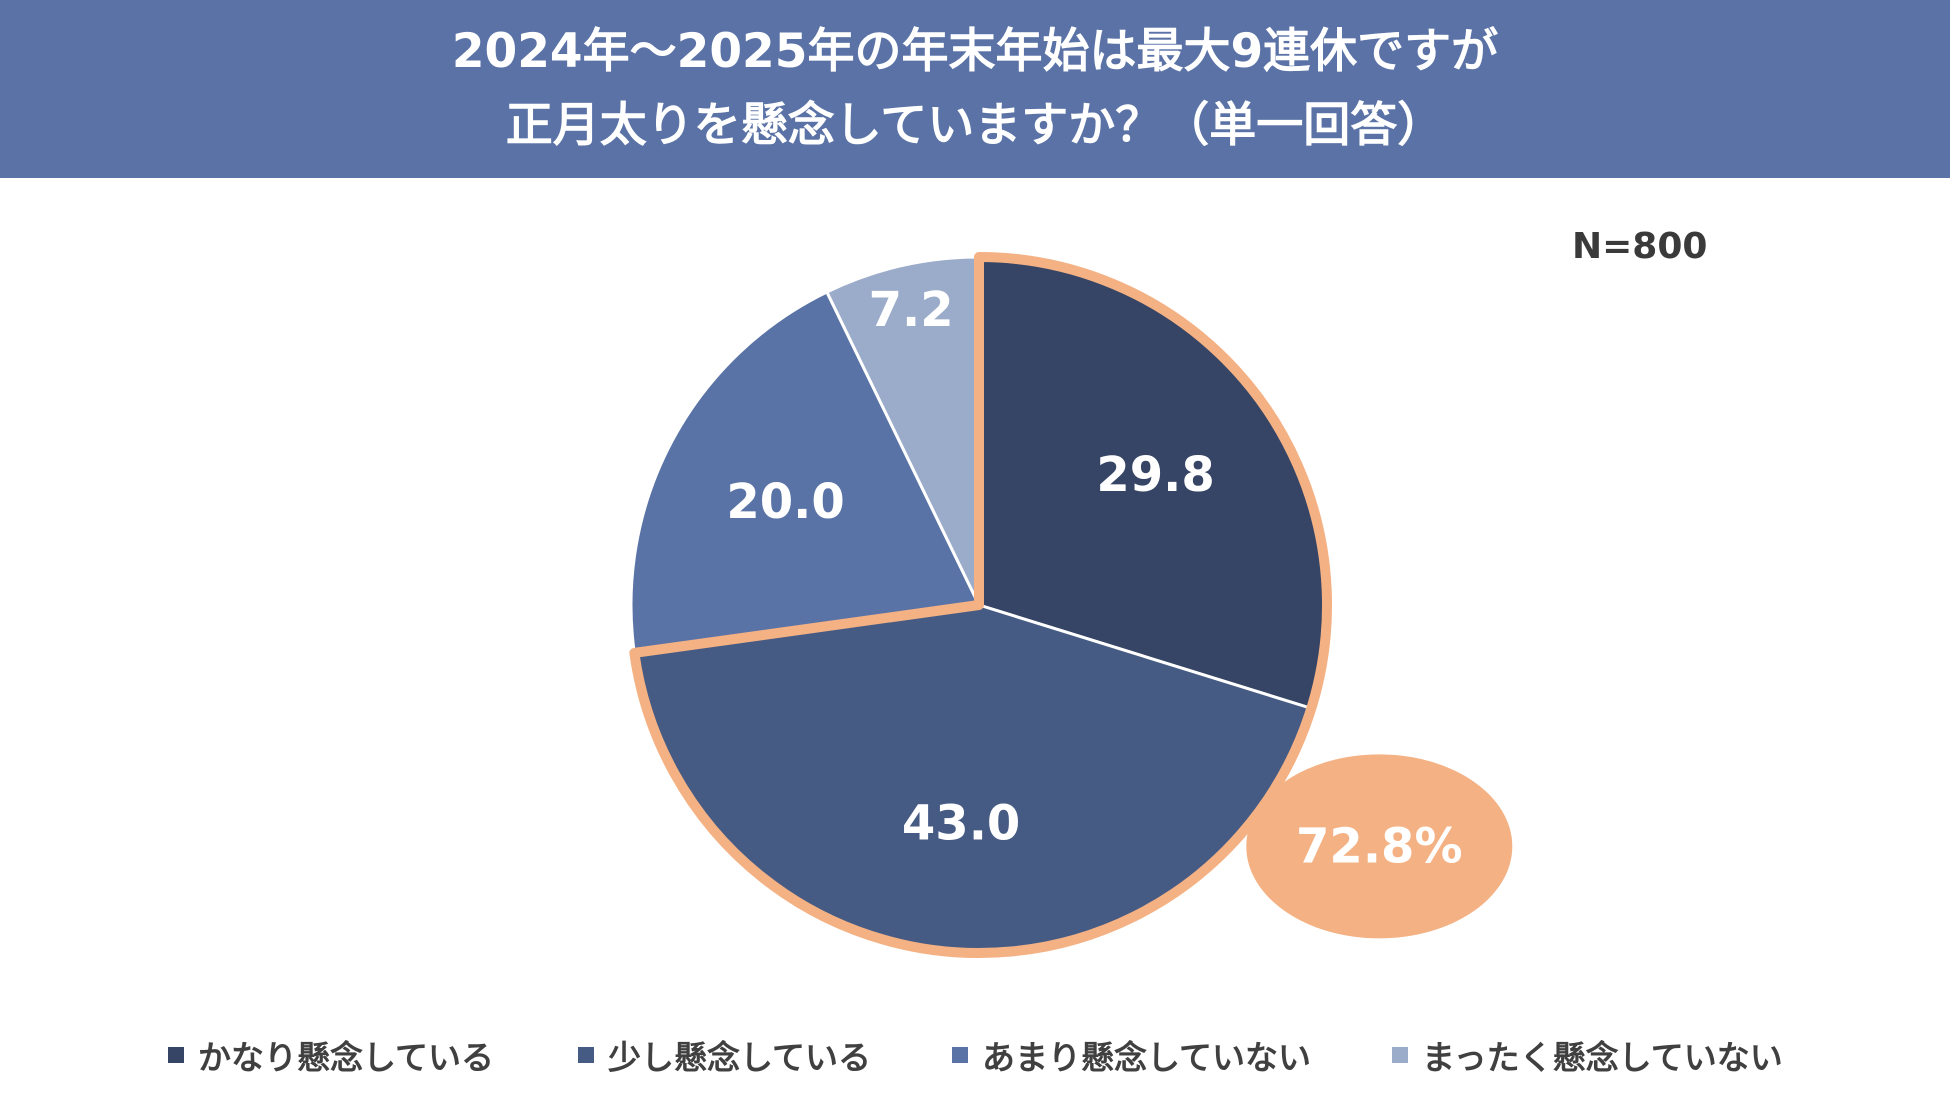 This screenshot has height=1102, width=1950. Describe the element at coordinates (740, 1057) in the screenshot. I see `legend-label-2: 少し懸念している` at that location.